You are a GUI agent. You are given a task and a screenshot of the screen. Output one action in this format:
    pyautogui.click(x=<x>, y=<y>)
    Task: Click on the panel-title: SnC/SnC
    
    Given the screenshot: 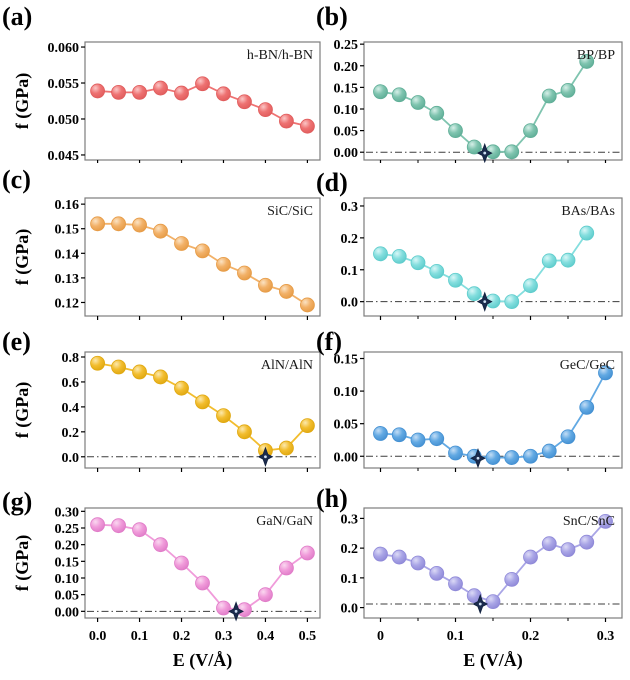 What is the action you would take?
    pyautogui.click(x=589, y=521)
    